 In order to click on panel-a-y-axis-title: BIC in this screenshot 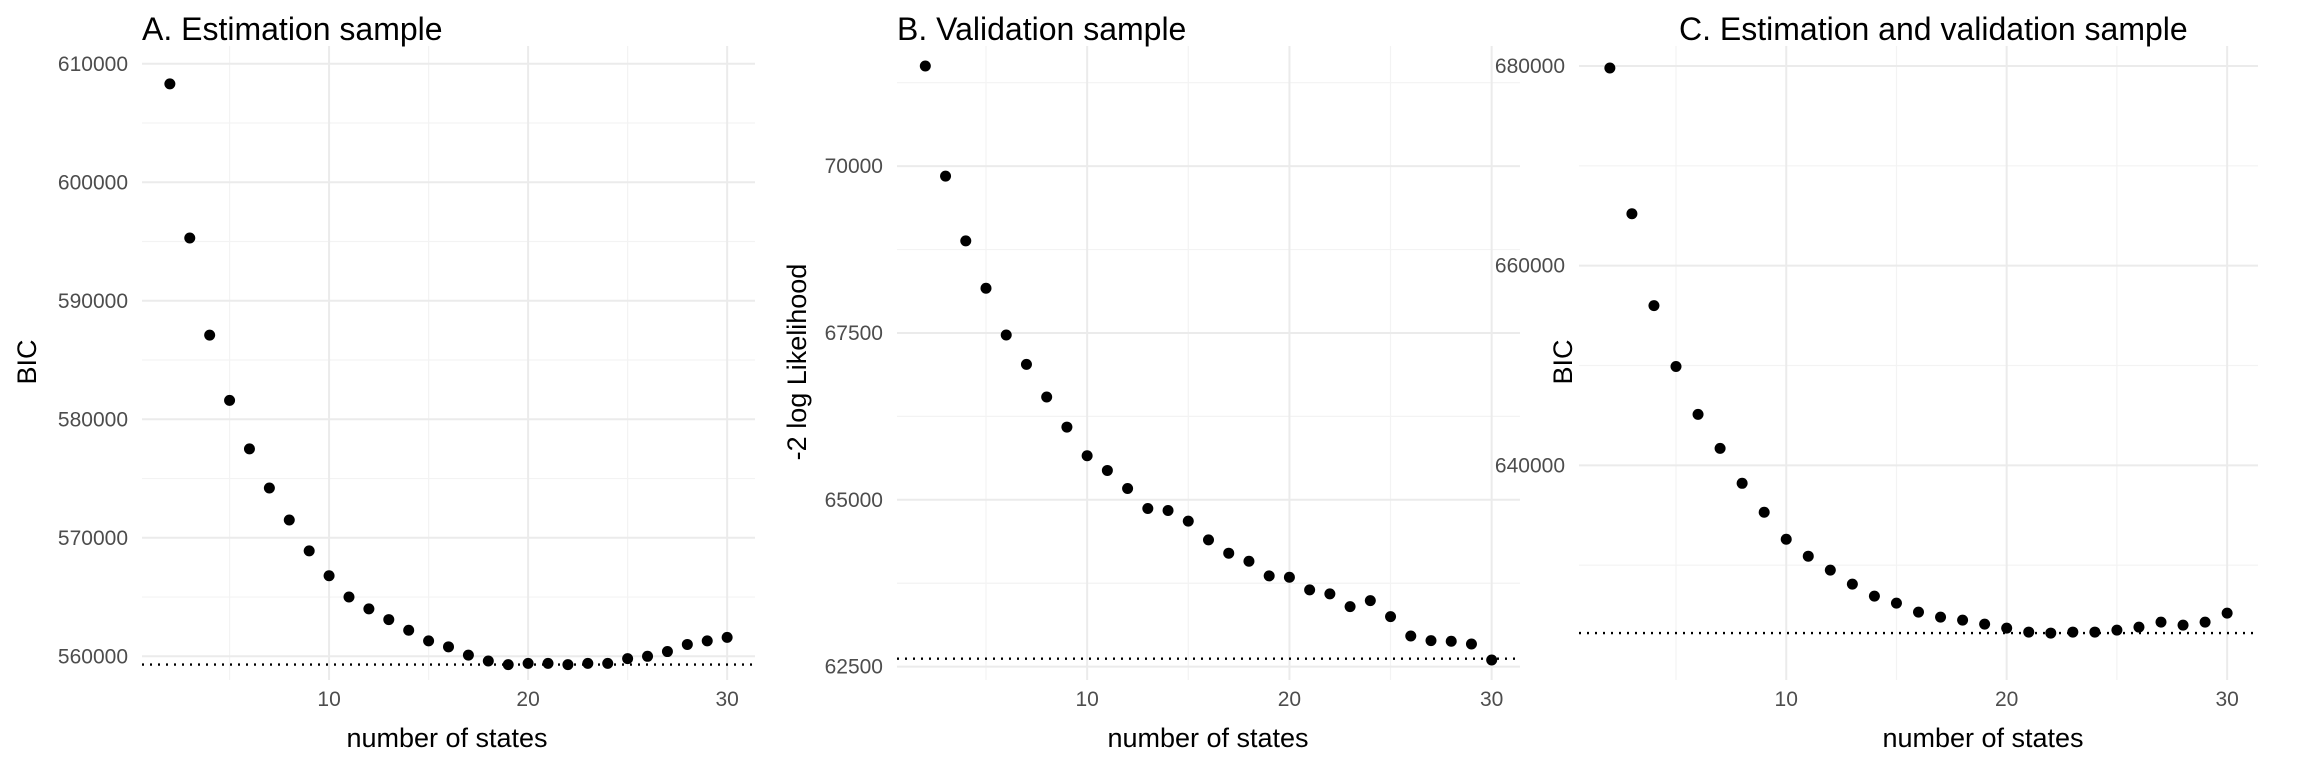, I will do `click(27, 361)`.